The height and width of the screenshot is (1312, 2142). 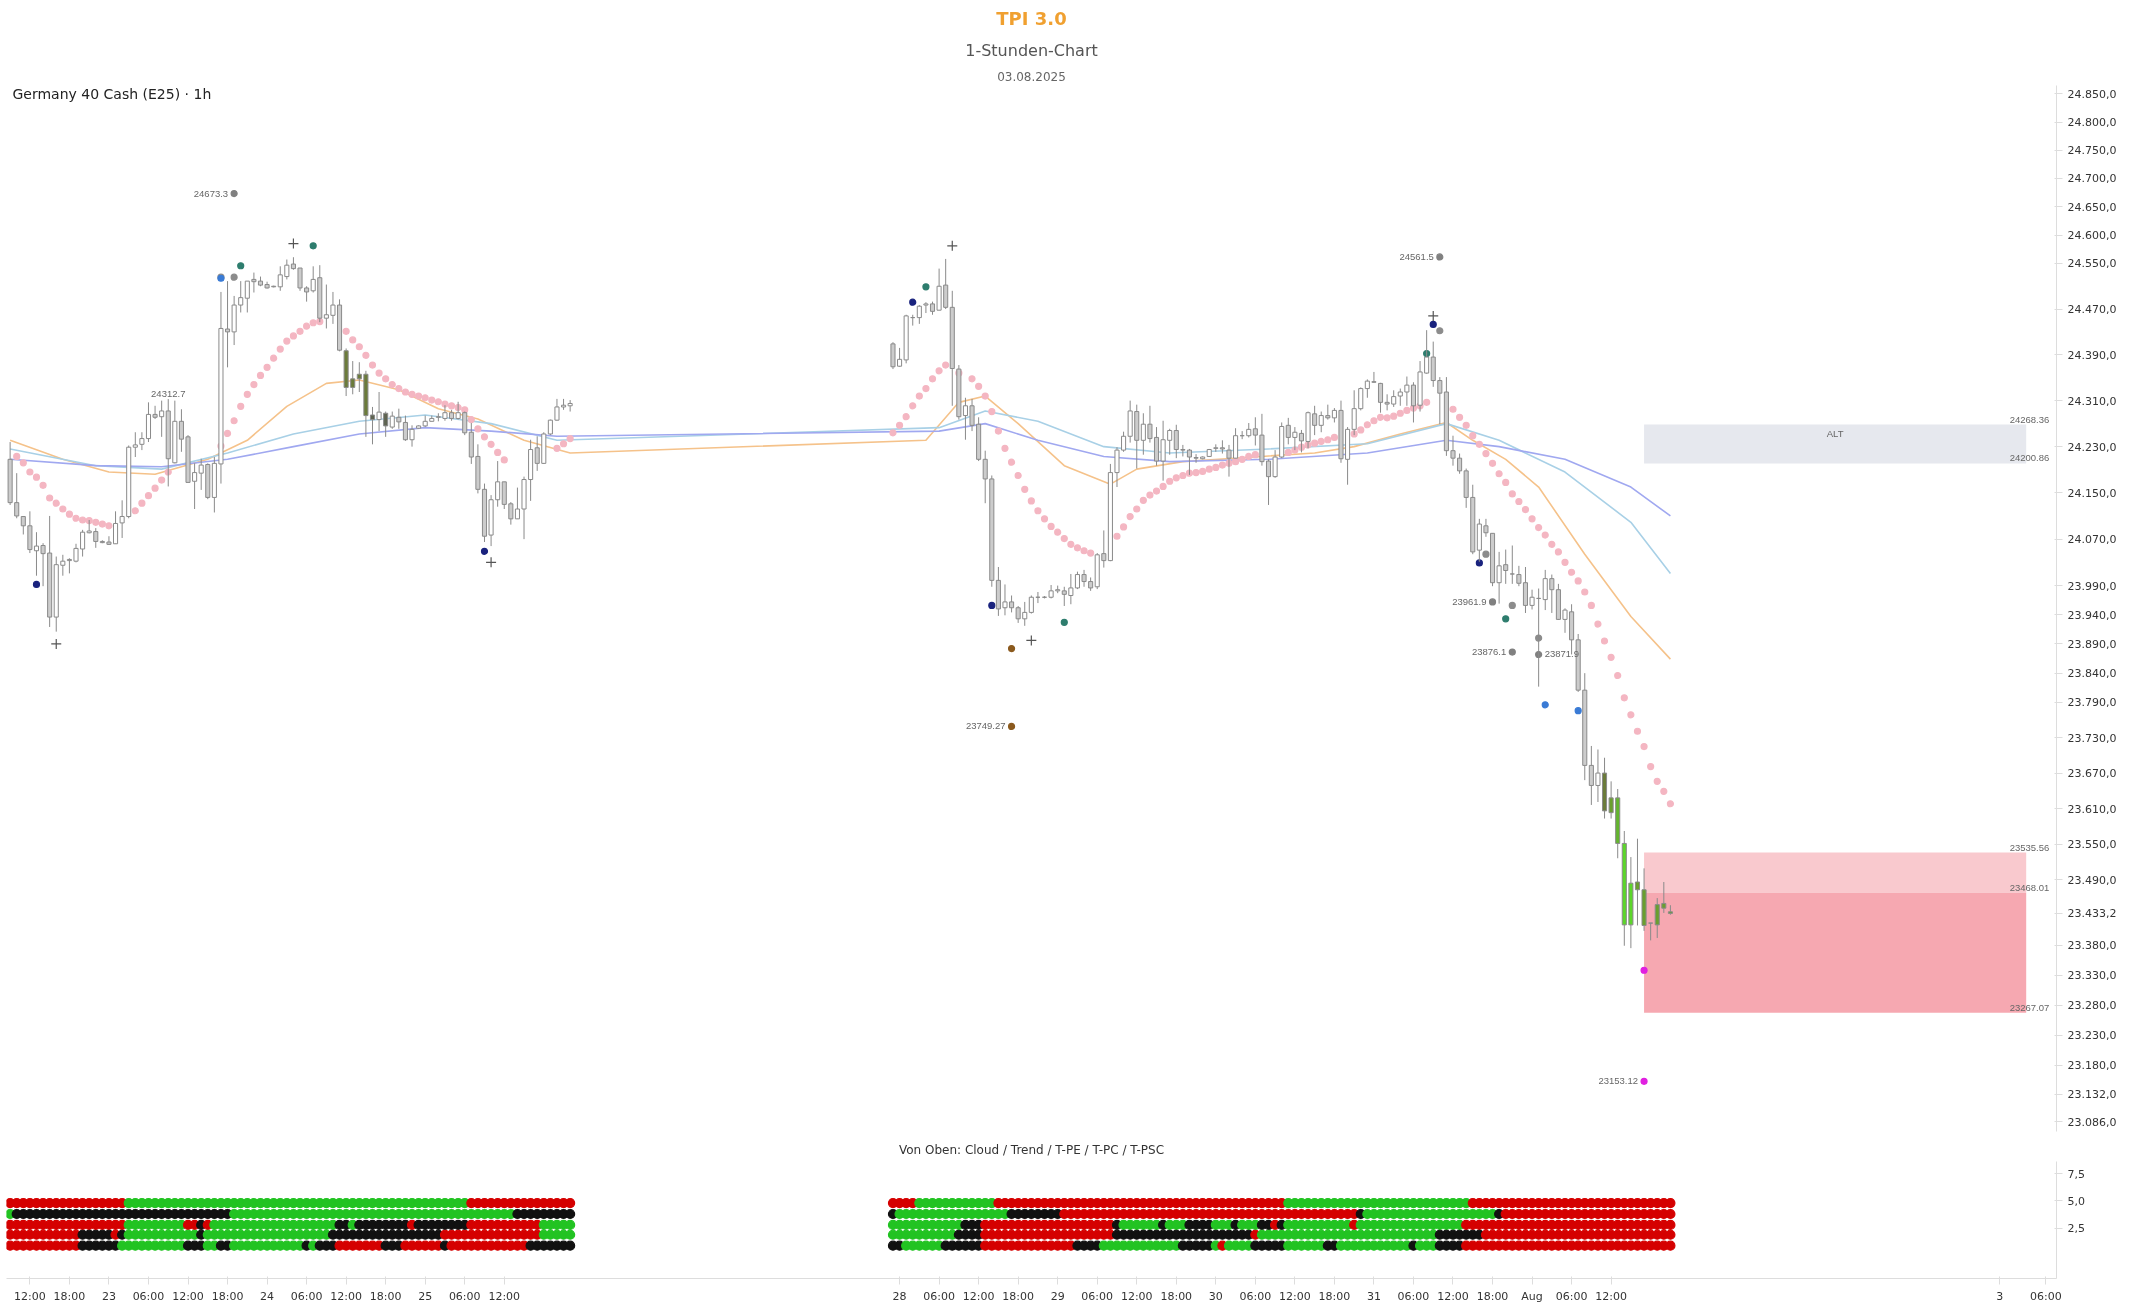 I want to click on y-tick-label: 24.150,0, so click(x=2092, y=493).